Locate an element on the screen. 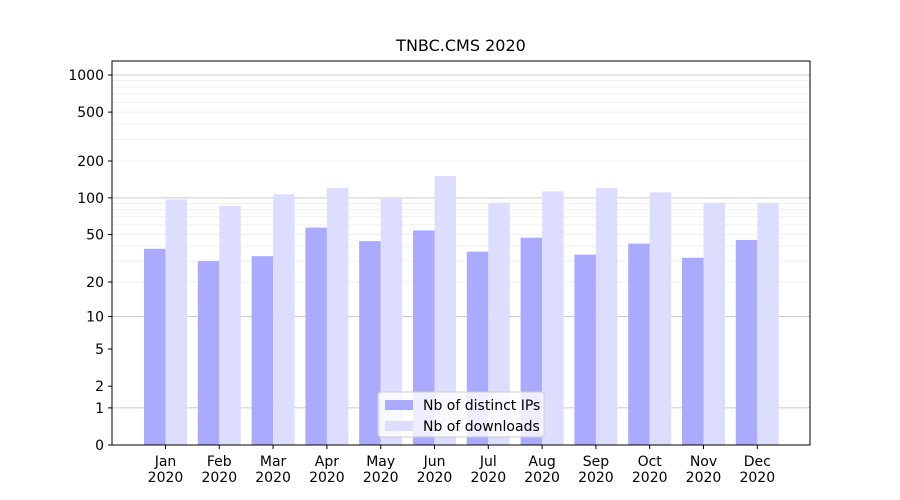  x-tick-label: Nov 2020 is located at coordinates (704, 470).